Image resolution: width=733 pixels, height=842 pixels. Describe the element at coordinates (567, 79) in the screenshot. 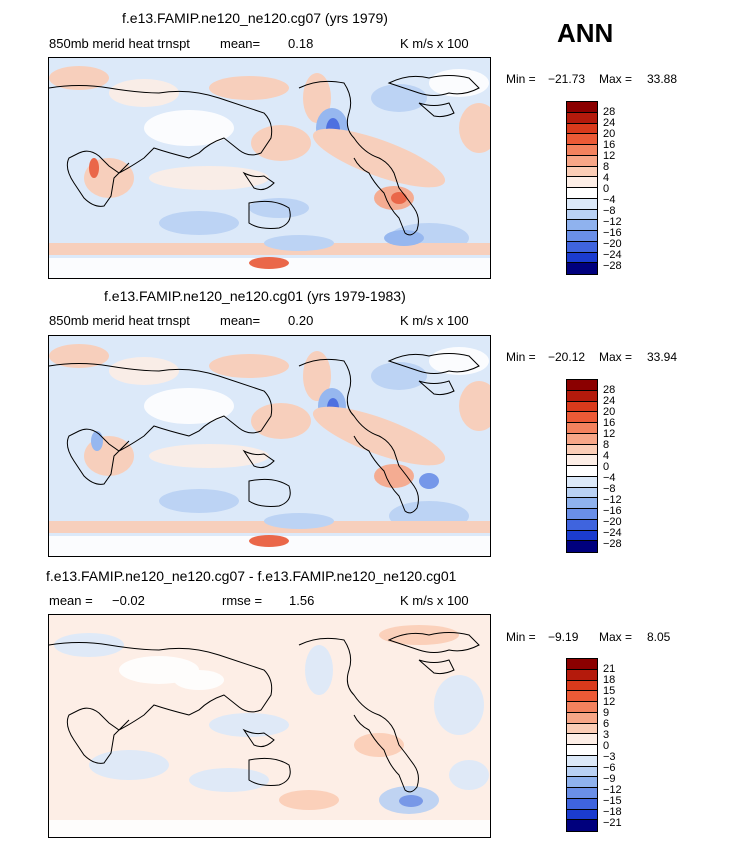

I see `panel1-min-value: −21.73` at that location.